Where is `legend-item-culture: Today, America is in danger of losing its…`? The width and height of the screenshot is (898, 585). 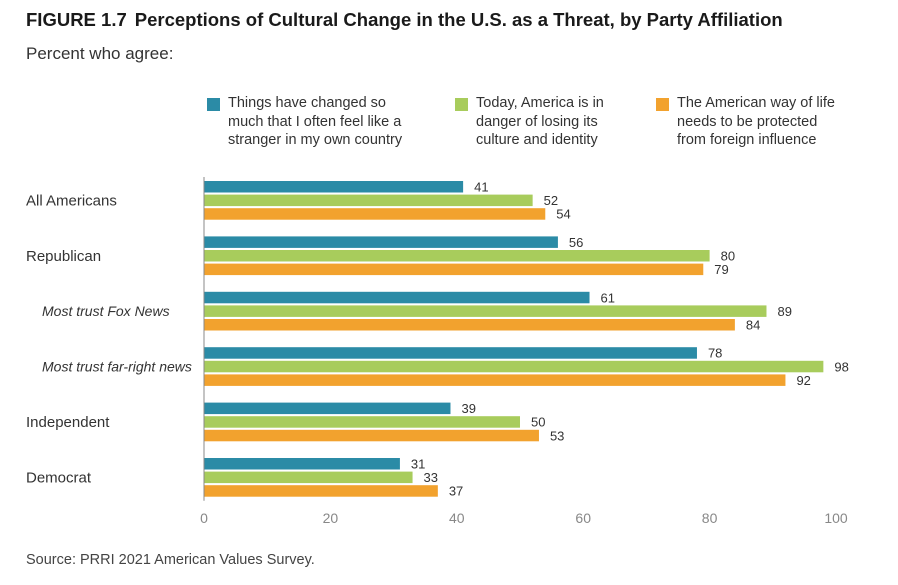
legend-item-culture: Today, America is in danger of losing its… is located at coordinates (529, 122).